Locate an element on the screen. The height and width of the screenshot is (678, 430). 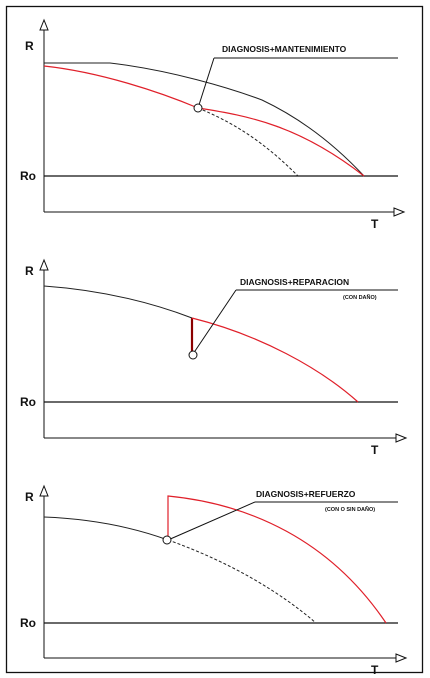
panel-1-x-axis-arrow is located at coordinates (399, 212).